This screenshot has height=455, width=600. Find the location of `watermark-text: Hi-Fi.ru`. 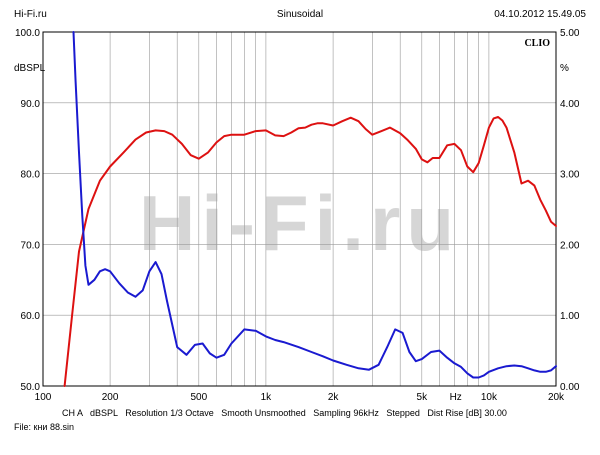

watermark-text: Hi-Fi.ru is located at coordinates (299, 223).